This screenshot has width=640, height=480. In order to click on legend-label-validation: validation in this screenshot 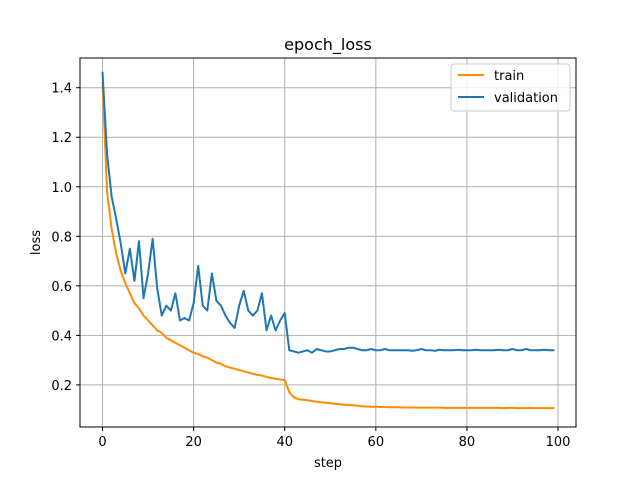, I will do `click(526, 98)`.